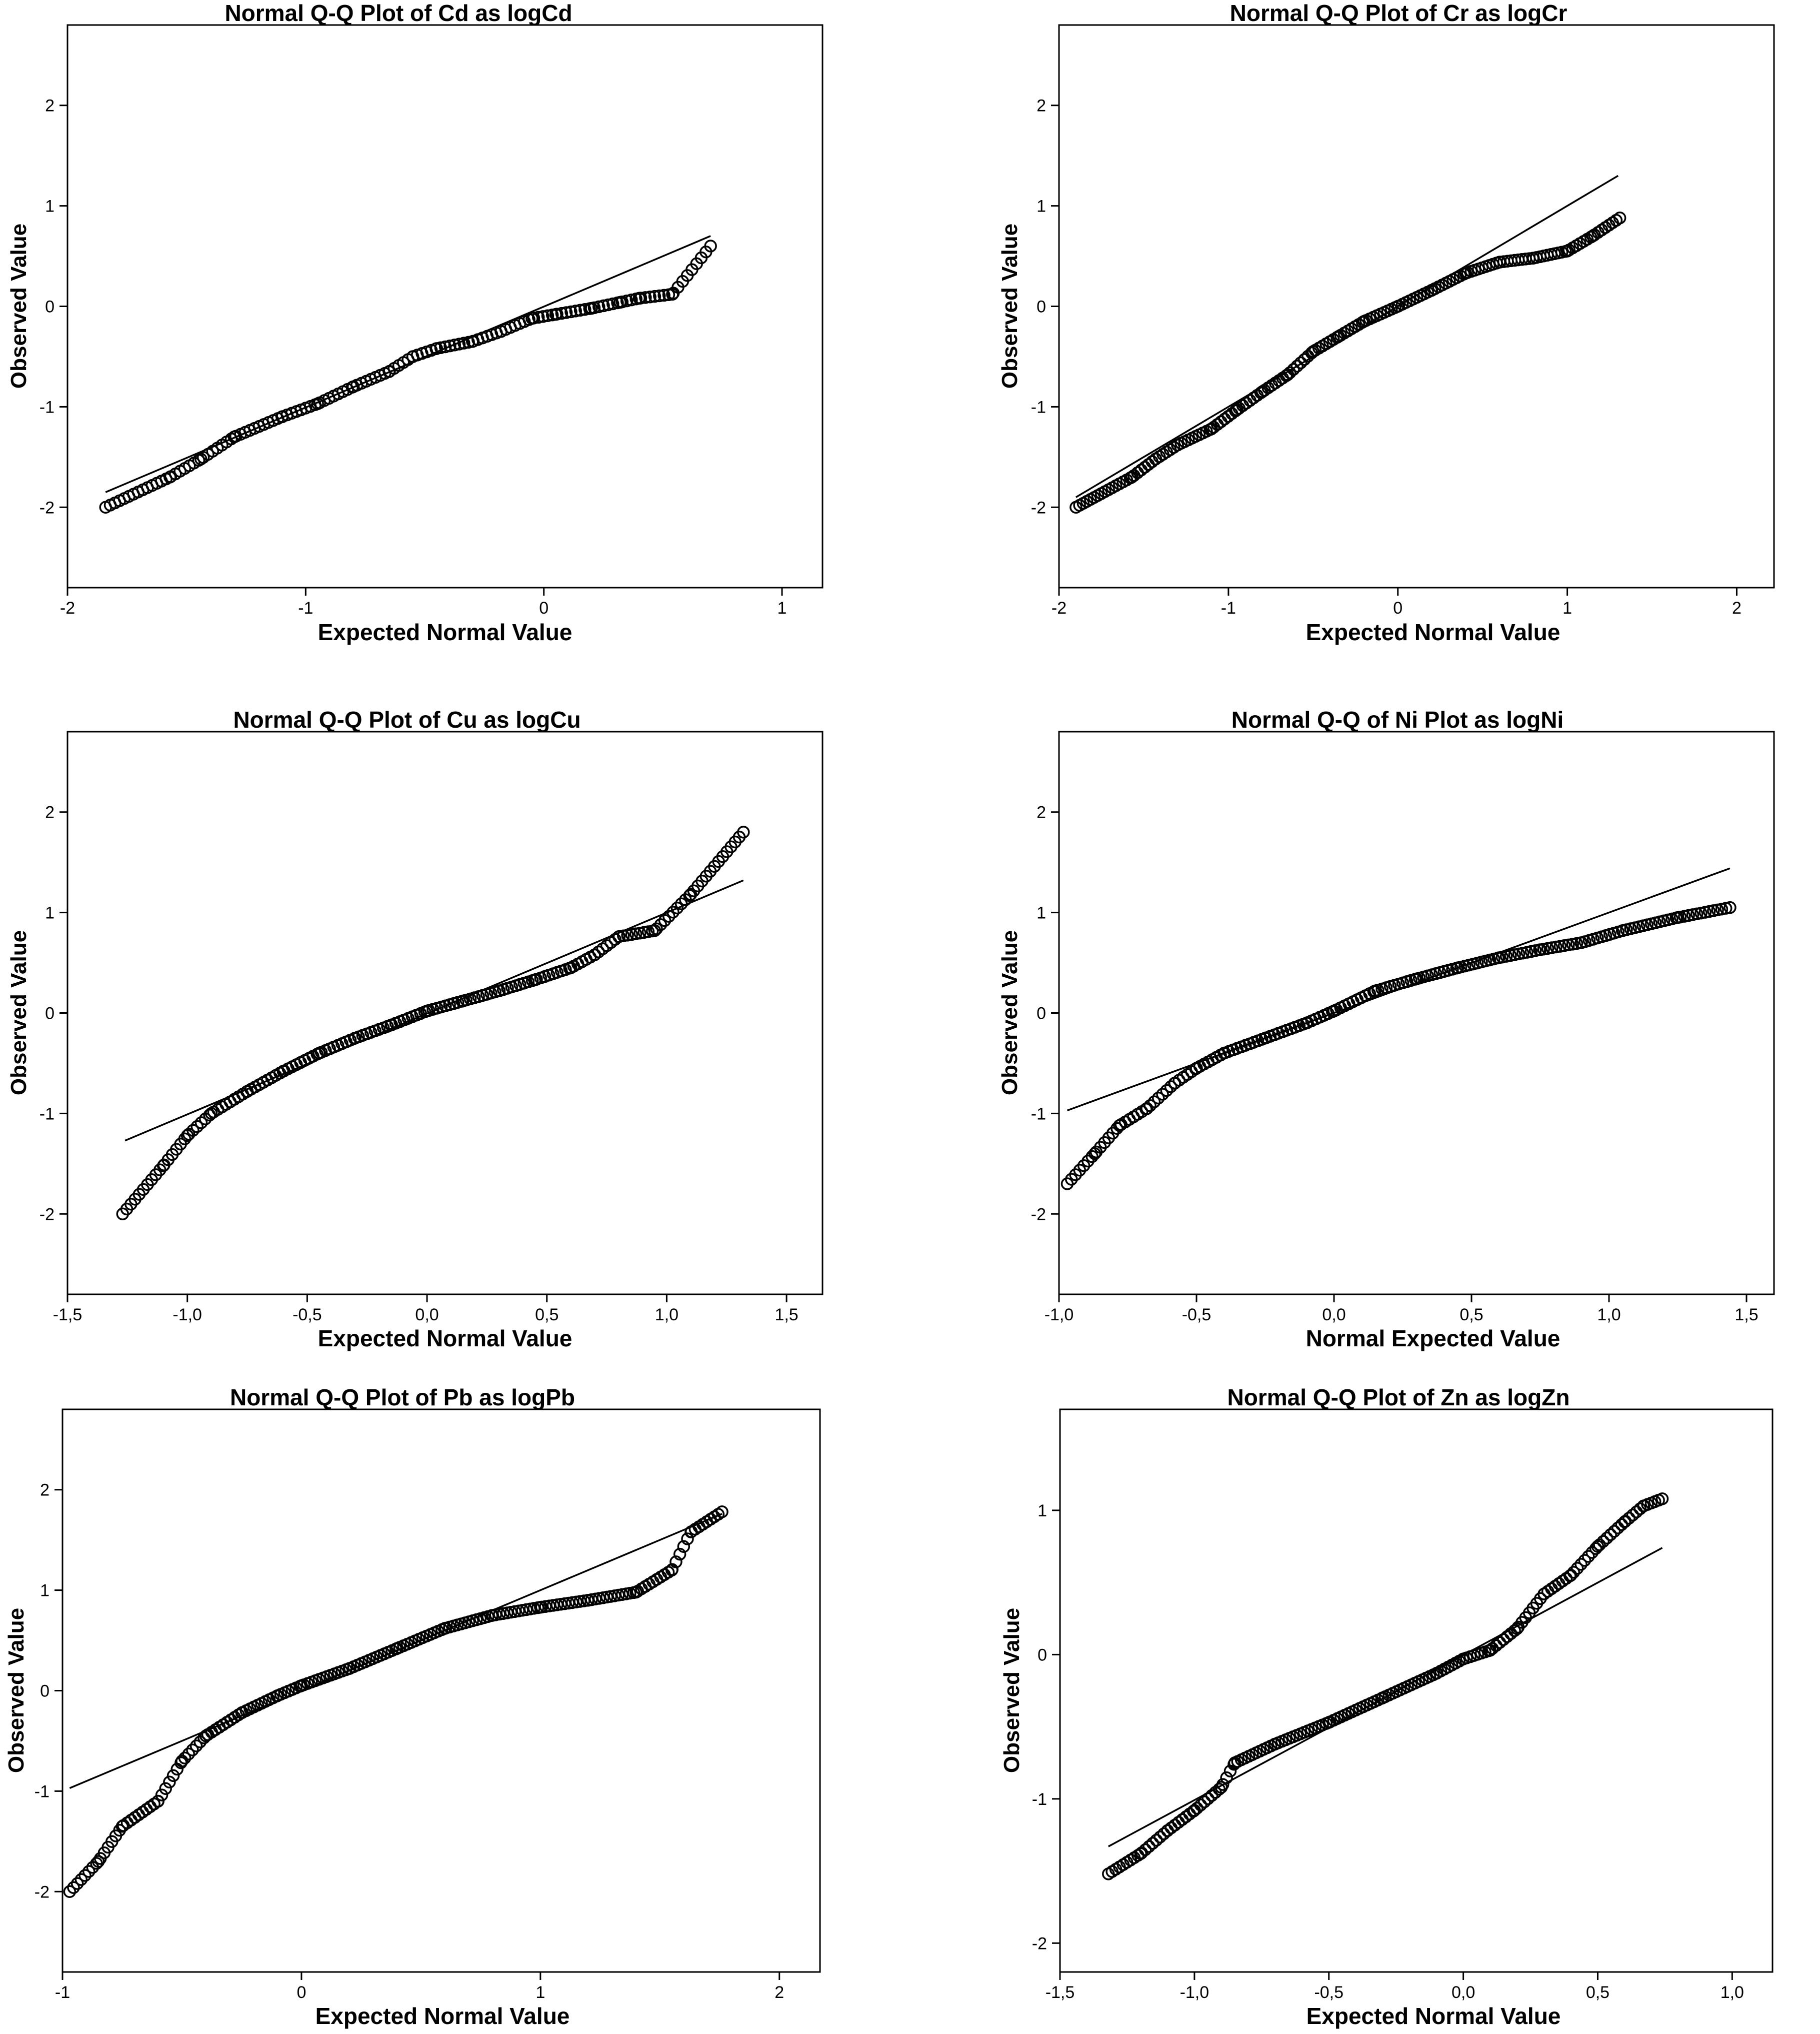  Describe the element at coordinates (67, 609) in the screenshot. I see `x-tick-label: -2` at that location.